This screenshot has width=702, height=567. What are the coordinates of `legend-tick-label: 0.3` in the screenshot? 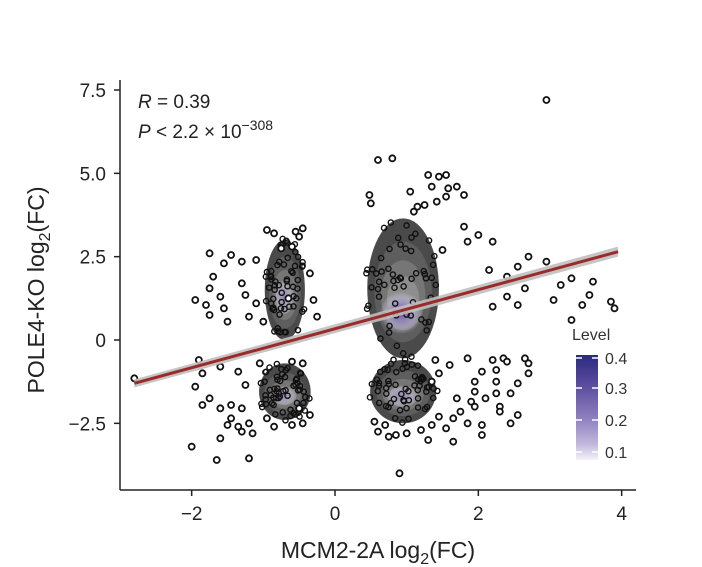 It's located at (616, 389).